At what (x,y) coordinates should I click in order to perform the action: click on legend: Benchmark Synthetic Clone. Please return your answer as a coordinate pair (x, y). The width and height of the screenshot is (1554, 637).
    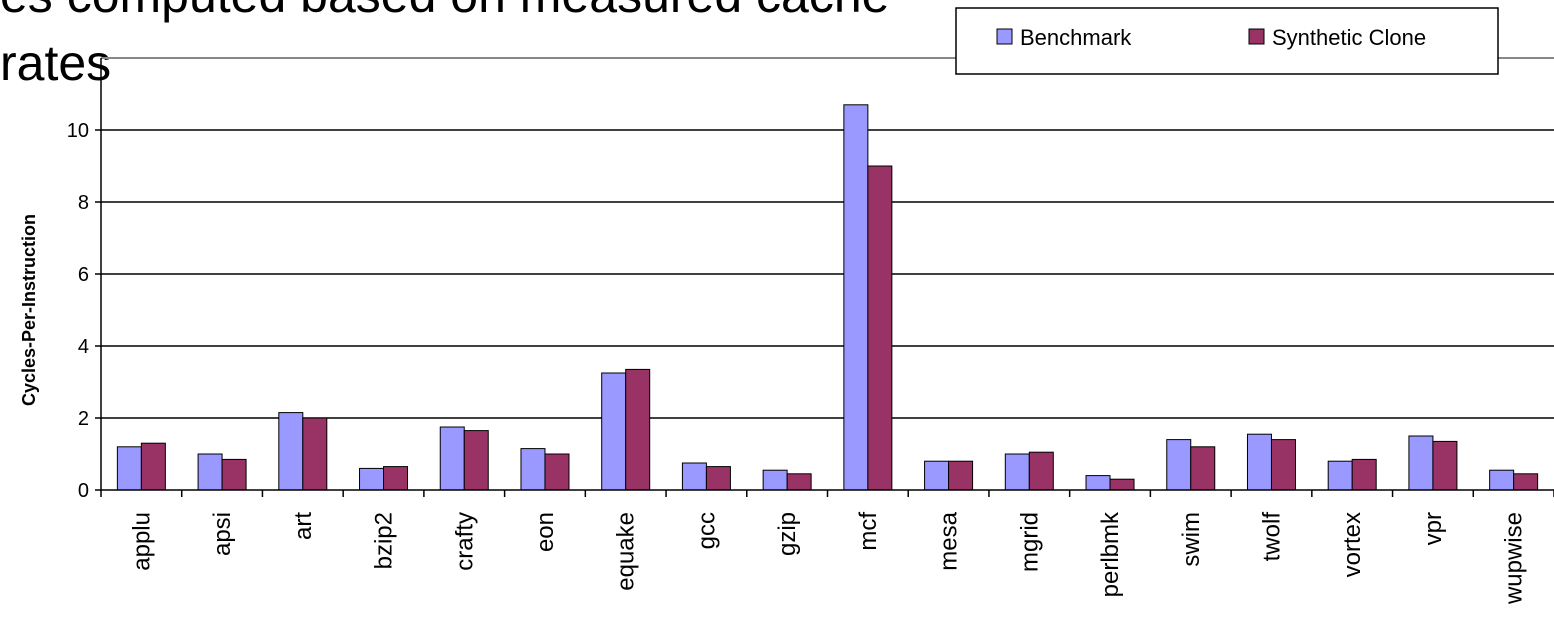
    Looking at the image, I should click on (1227, 41).